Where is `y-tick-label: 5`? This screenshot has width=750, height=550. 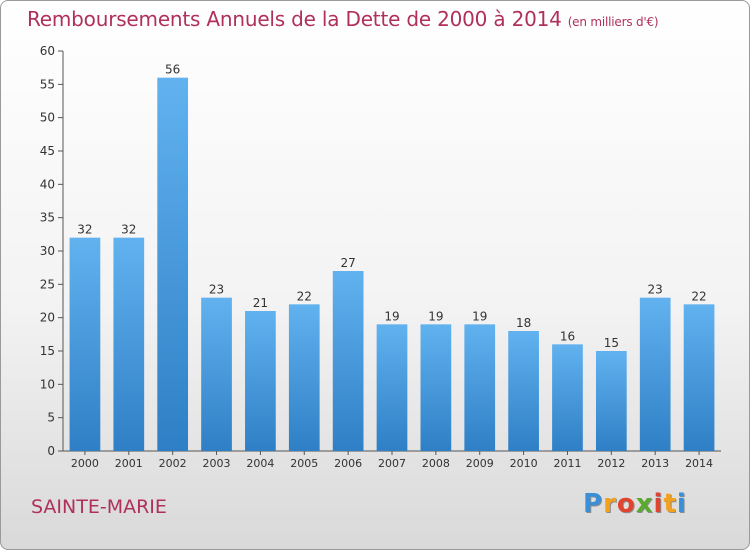 y-tick-label: 5 is located at coordinates (51, 418).